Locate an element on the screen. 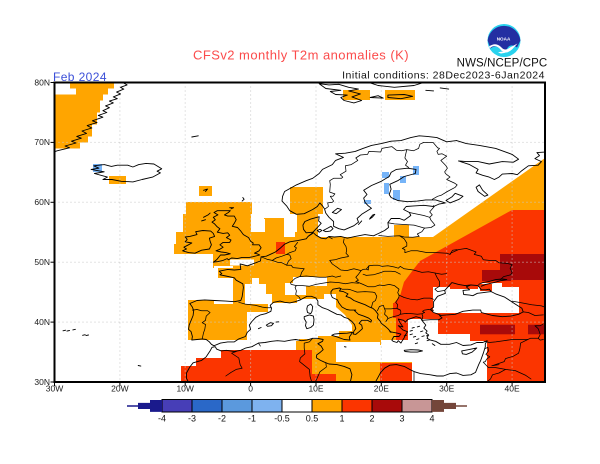 This screenshot has height=464, width=600. svg-text: 40N is located at coordinates (42, 322).